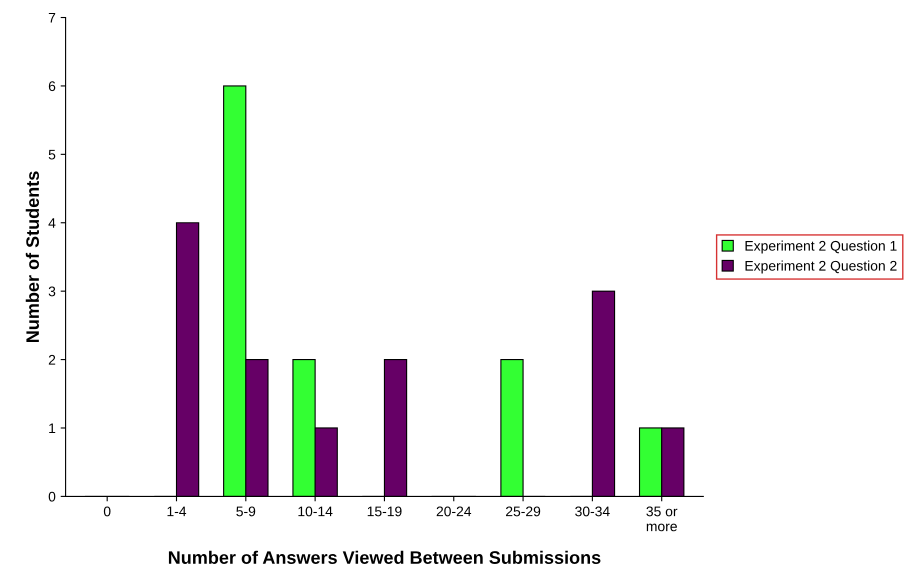 This screenshot has height=584, width=911. I want to click on x-tick-label: 30-34, so click(592, 511).